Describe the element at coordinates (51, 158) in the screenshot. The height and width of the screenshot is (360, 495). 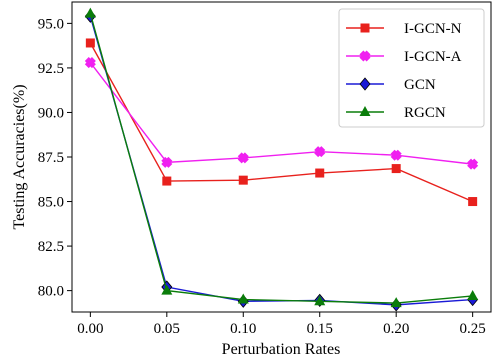
I see `y-tick-label: 87.5` at that location.